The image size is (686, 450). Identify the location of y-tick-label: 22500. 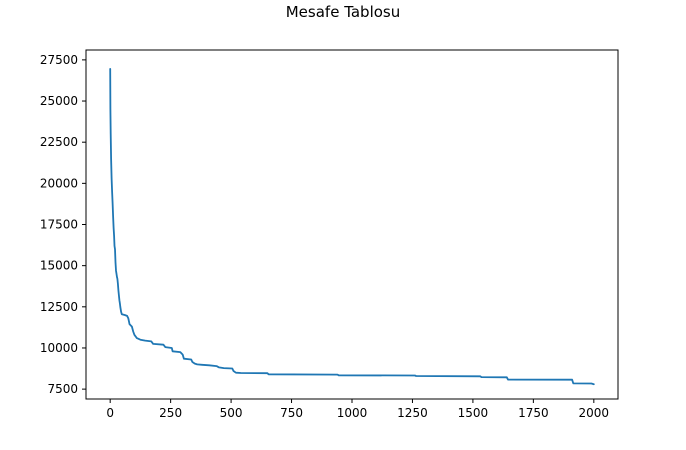
(59, 142).